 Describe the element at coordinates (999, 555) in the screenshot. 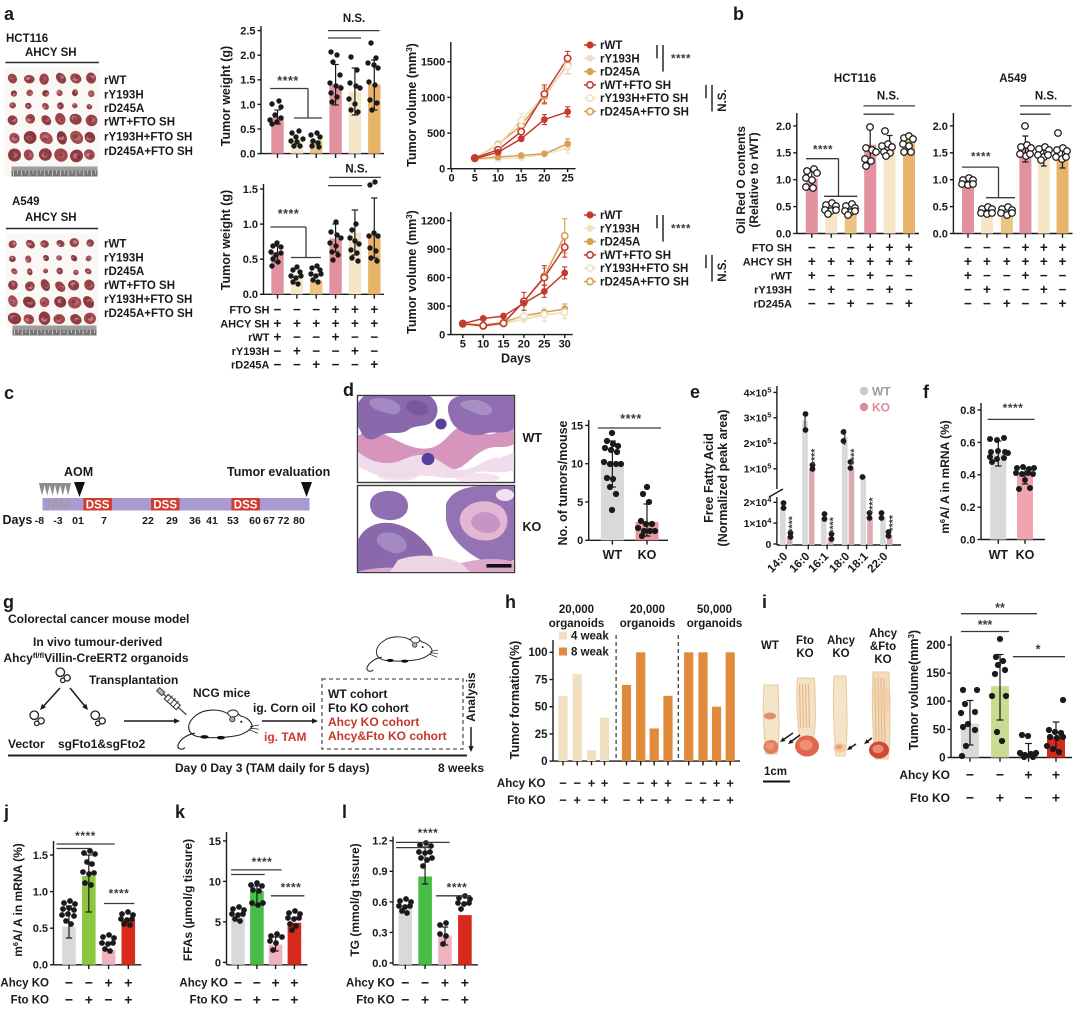

I see `svg-text: WT` at that location.